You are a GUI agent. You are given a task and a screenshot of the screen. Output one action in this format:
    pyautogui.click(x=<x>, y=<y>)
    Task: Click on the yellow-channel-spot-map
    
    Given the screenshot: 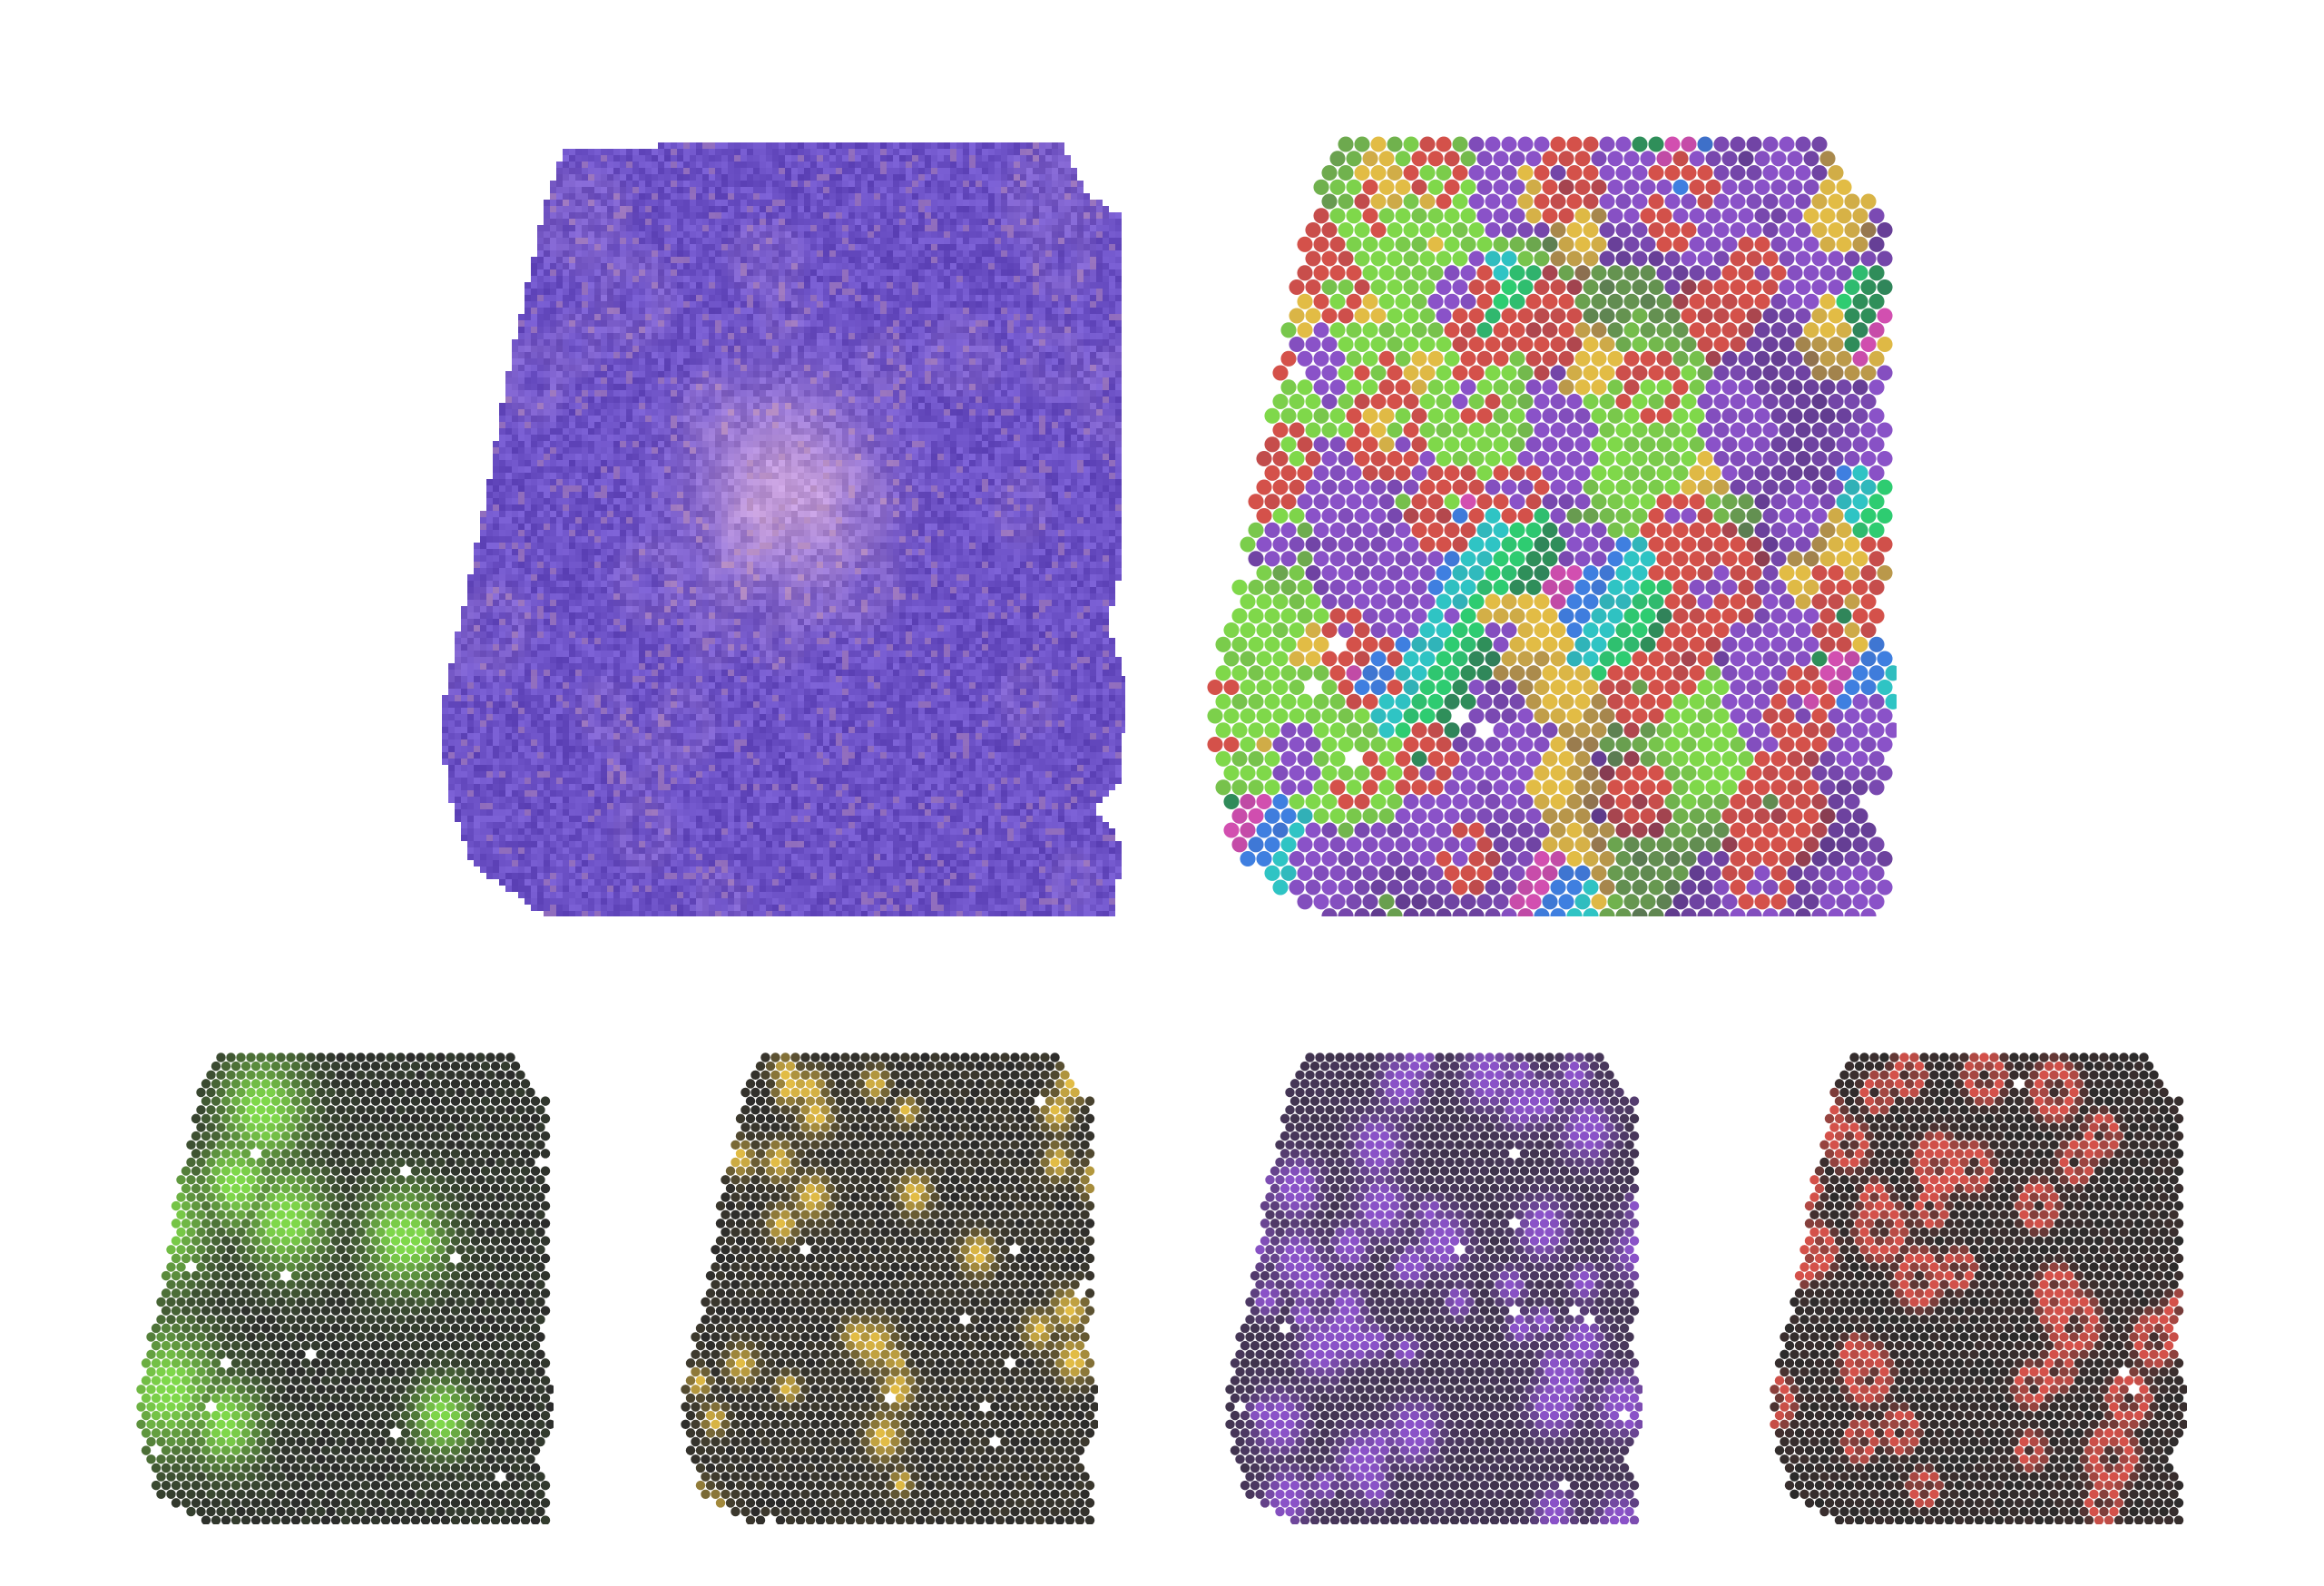 What is the action you would take?
    pyautogui.click(x=889, y=1288)
    